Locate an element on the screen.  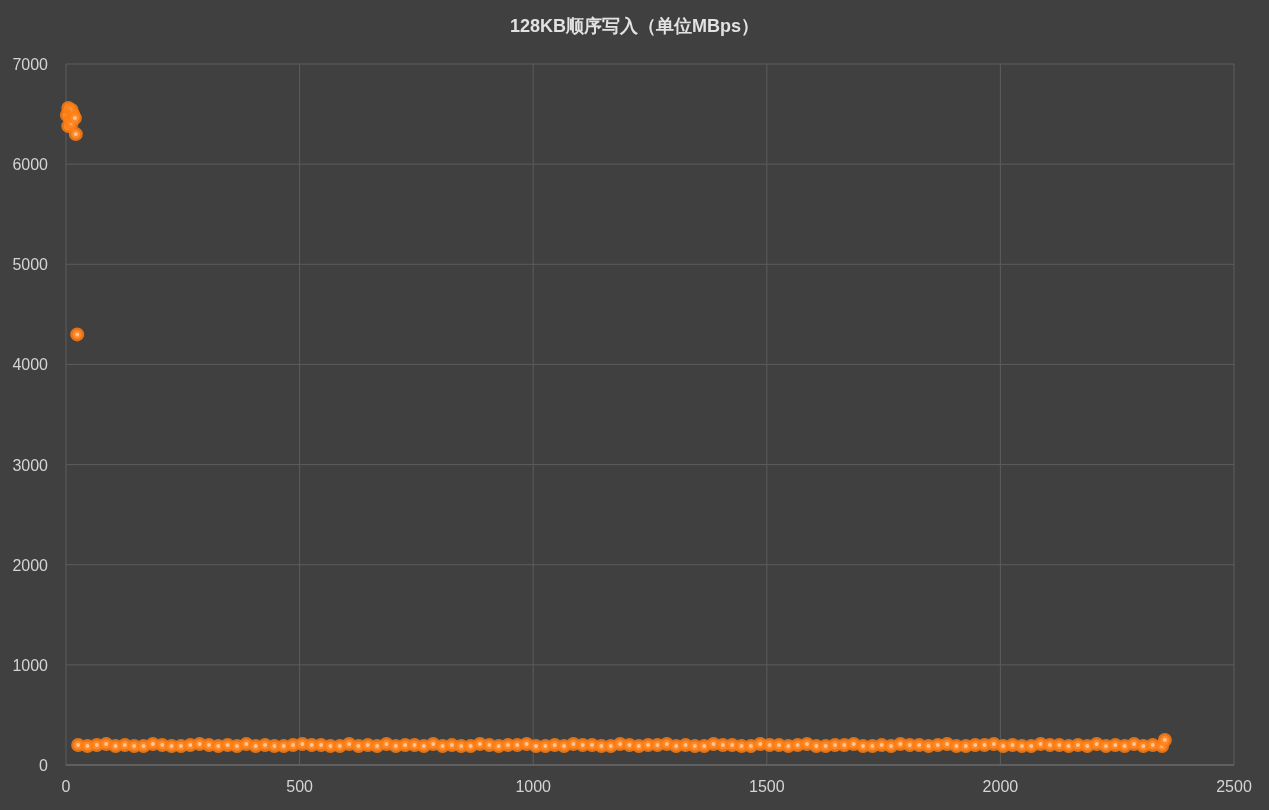
y-tick-label: 5000 is located at coordinates (30, 265).